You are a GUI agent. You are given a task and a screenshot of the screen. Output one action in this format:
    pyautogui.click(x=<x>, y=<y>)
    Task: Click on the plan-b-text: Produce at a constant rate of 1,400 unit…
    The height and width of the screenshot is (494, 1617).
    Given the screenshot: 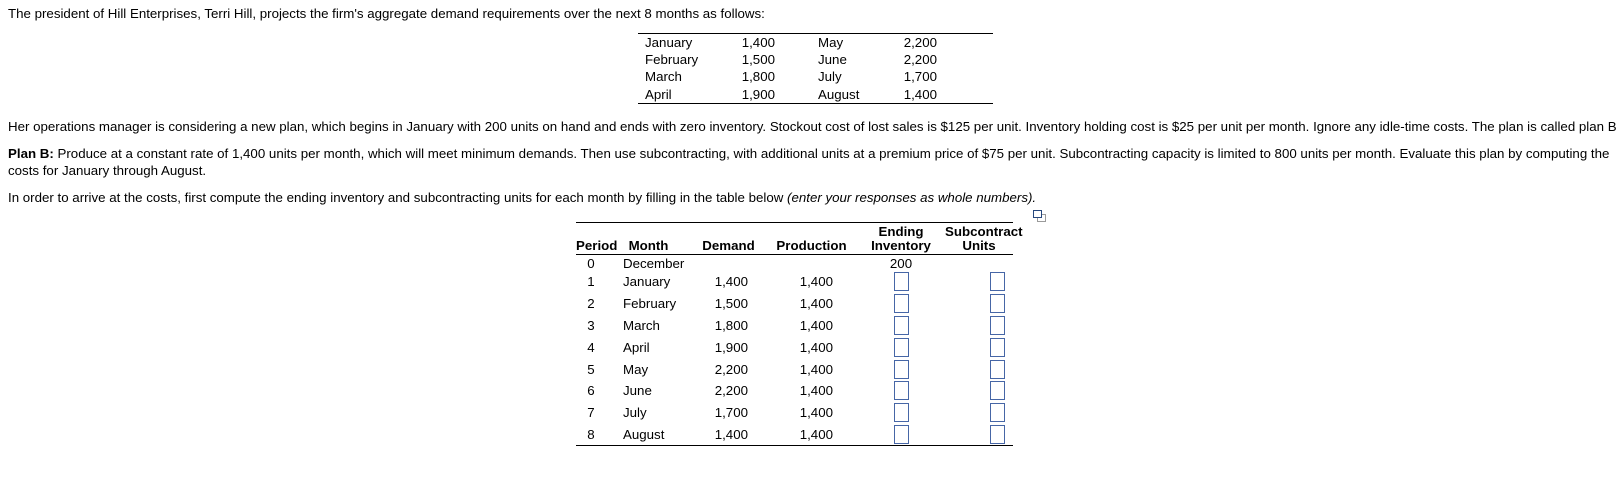 What is the action you would take?
    pyautogui.click(x=809, y=162)
    